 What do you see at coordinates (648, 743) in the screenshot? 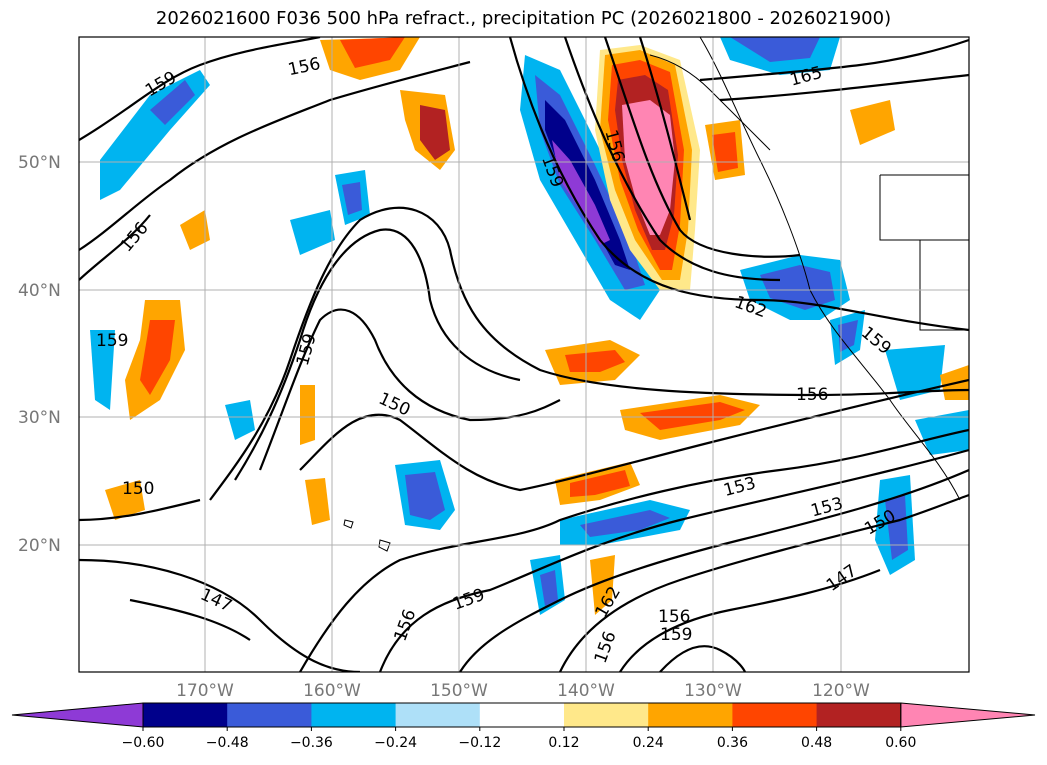
I see `colorbar-tick-label: 0.24` at bounding box center [648, 743].